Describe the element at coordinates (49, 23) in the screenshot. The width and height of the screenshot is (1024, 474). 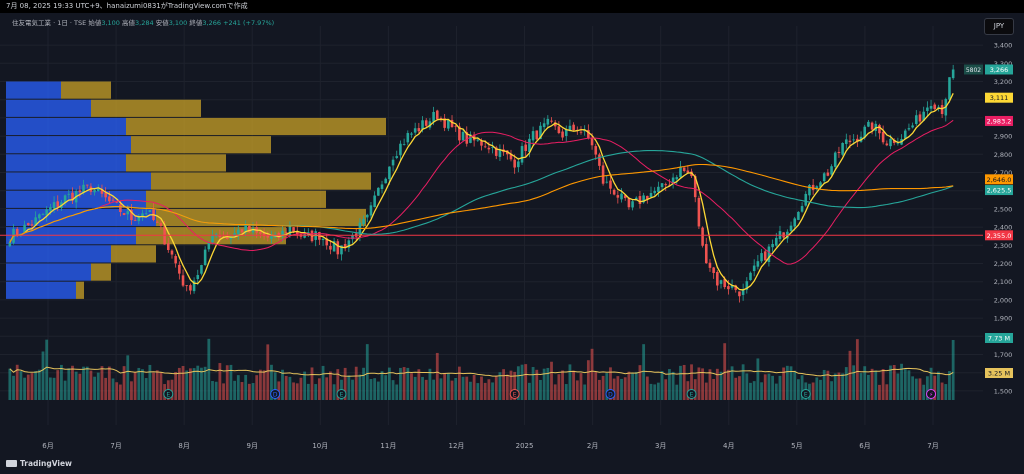
I see `symbol-name: 住友電気工業 · 1日 · TSE` at that location.